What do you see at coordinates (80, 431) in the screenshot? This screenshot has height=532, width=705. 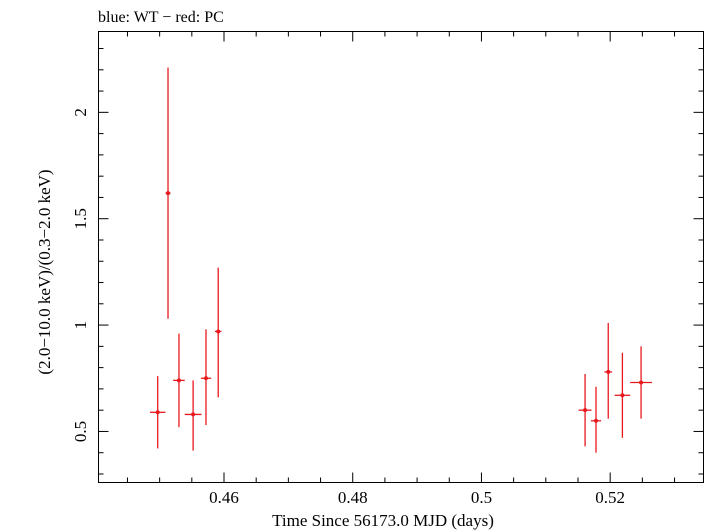 I see `y-tick-label: 0.5` at bounding box center [80, 431].